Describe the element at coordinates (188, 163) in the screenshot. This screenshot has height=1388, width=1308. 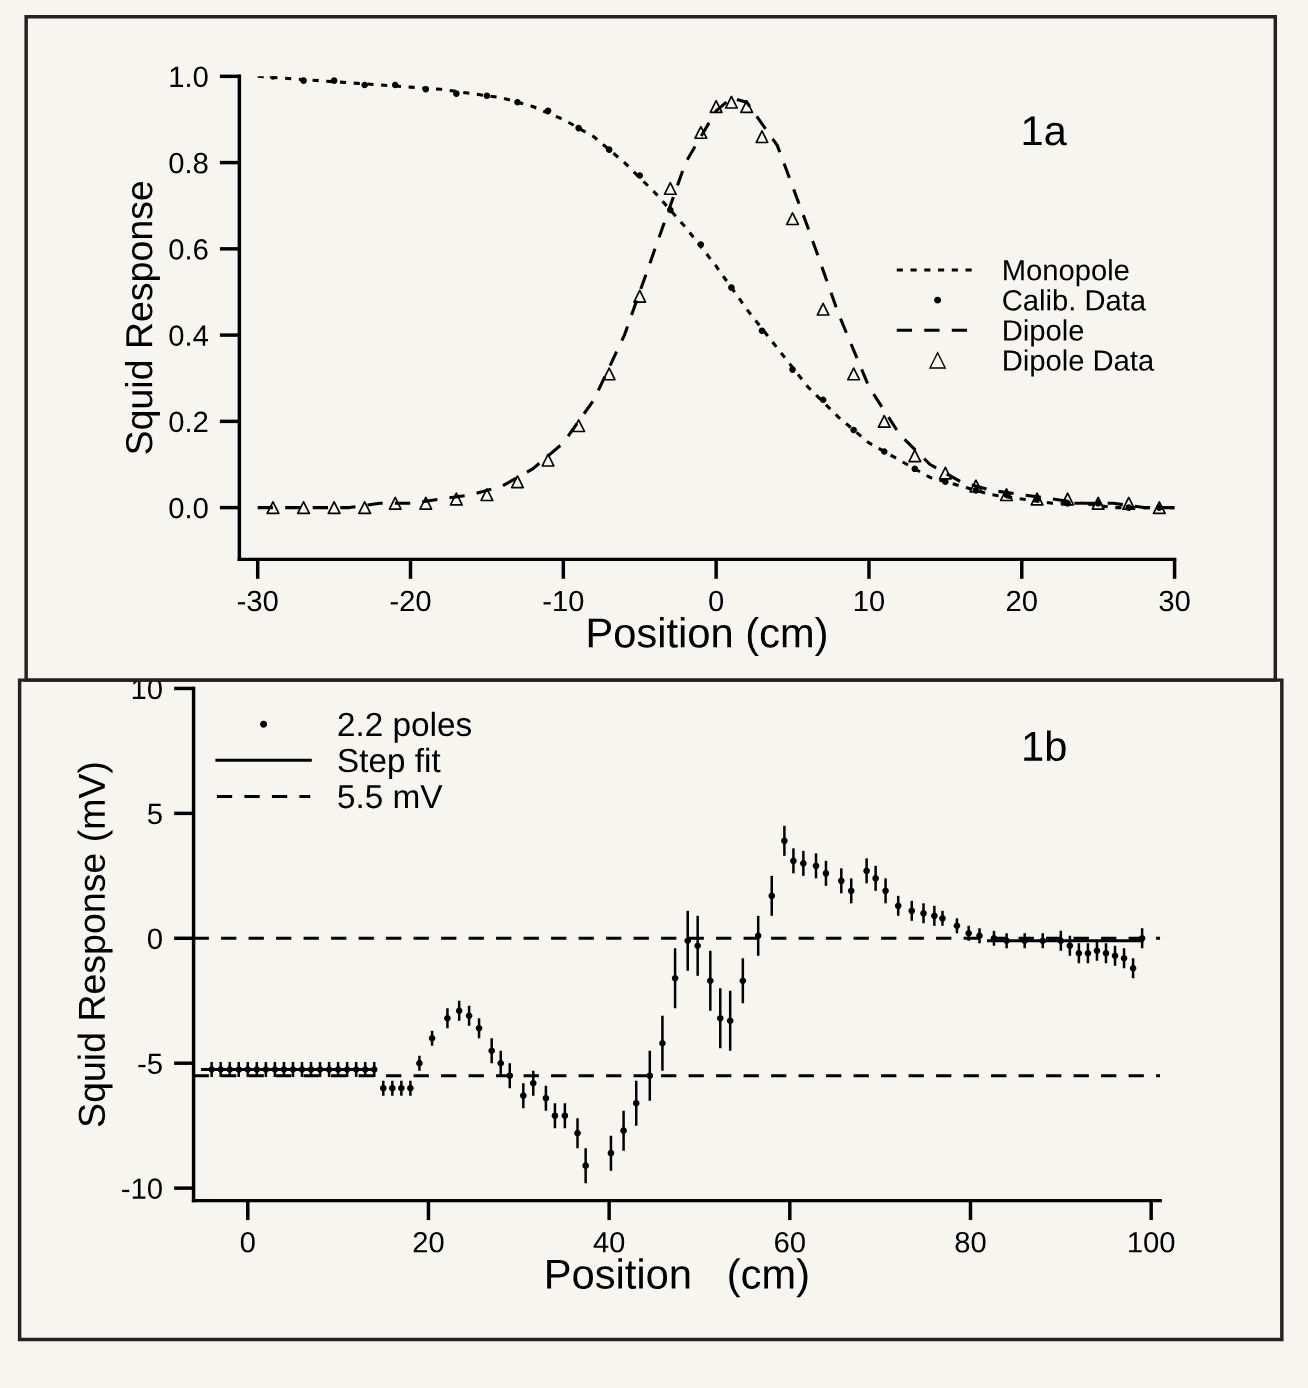
I see `y-tick-label: 0.8` at that location.